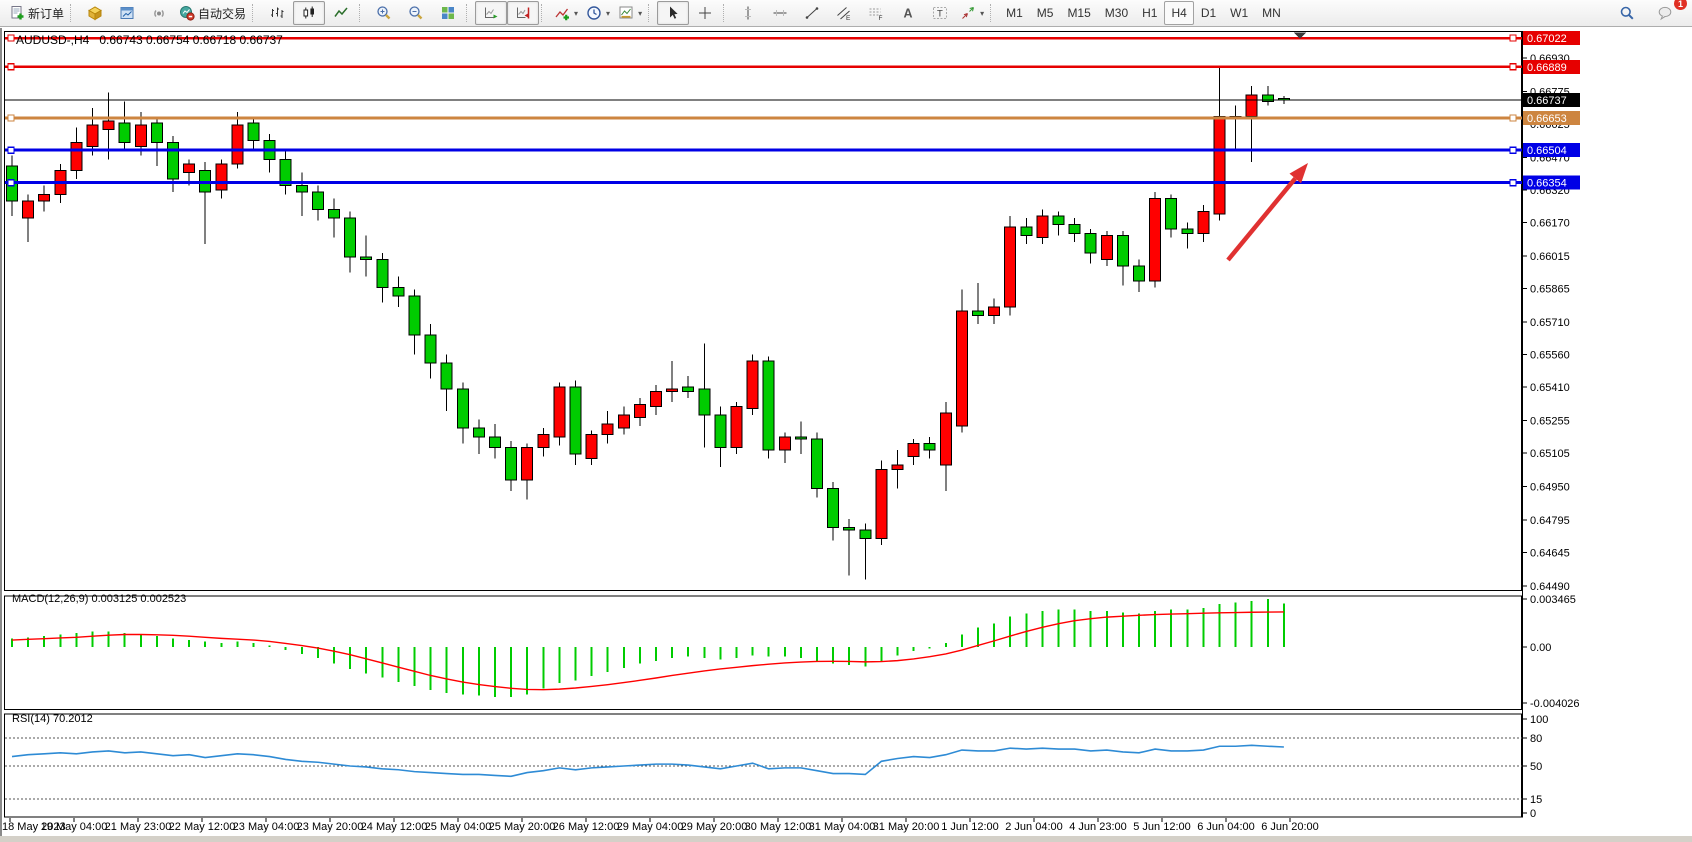 This screenshot has height=842, width=1692. What do you see at coordinates (778, 827) in the screenshot?
I see `time-tick-label: 30 May 12:00` at bounding box center [778, 827].